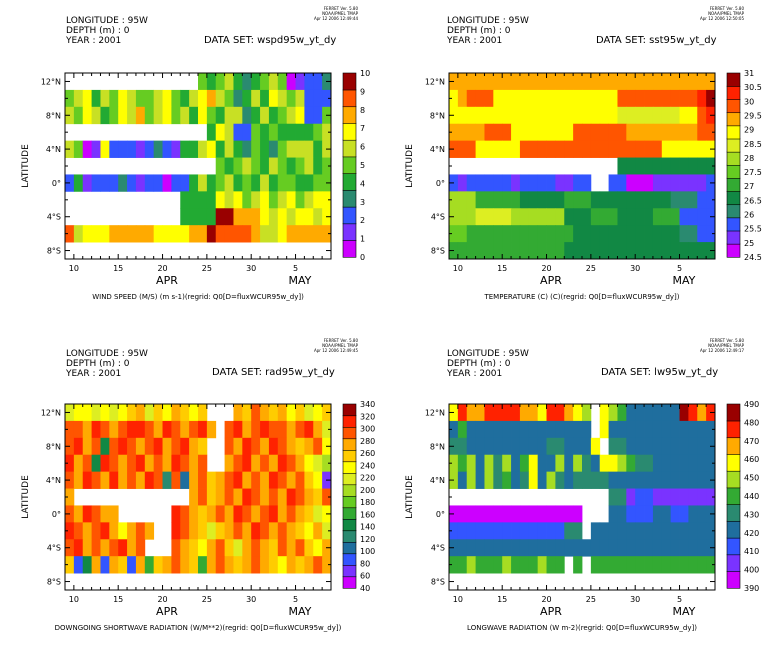 The width and height of the screenshot is (768, 662). What do you see at coordinates (118, 268) in the screenshot?
I see `x-tick-label: 15` at bounding box center [118, 268].